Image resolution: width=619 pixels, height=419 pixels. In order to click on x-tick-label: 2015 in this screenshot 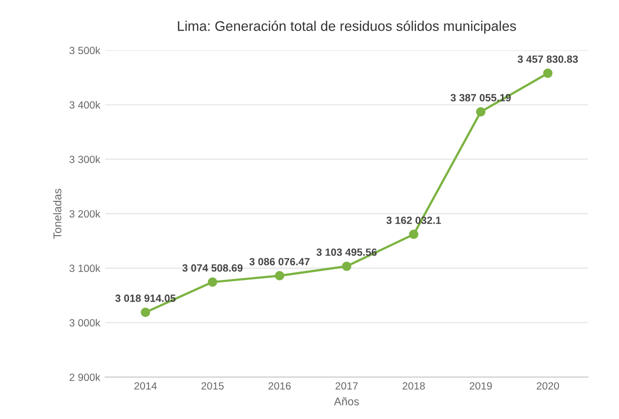, I will do `click(212, 386)`.